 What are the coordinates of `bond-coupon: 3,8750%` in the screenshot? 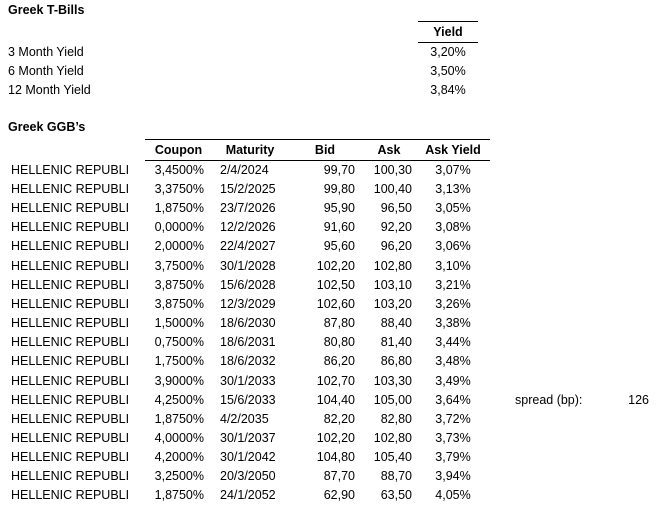 It's located at (179, 284).